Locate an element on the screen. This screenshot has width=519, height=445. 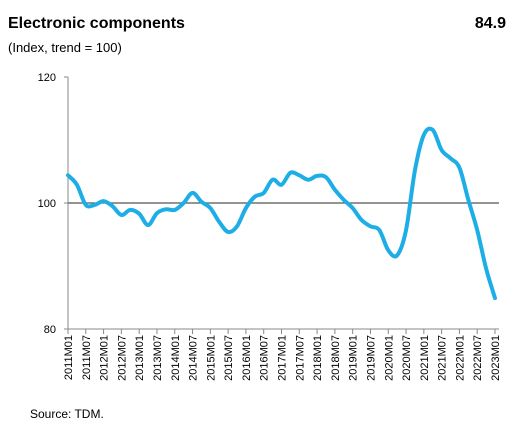
x-tick-label: 2017M07 is located at coordinates (300, 358).